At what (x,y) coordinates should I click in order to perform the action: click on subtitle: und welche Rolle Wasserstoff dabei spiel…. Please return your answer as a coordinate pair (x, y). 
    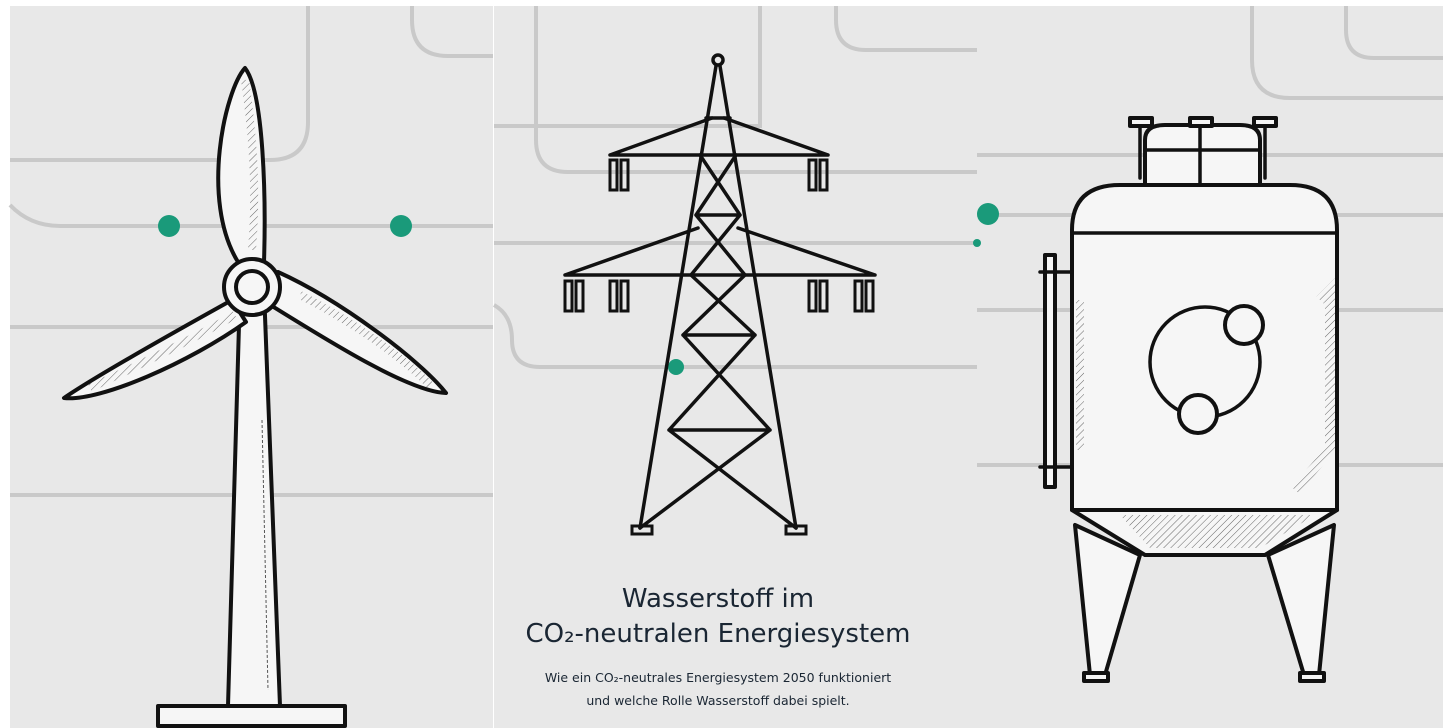
    Looking at the image, I should click on (717, 700).